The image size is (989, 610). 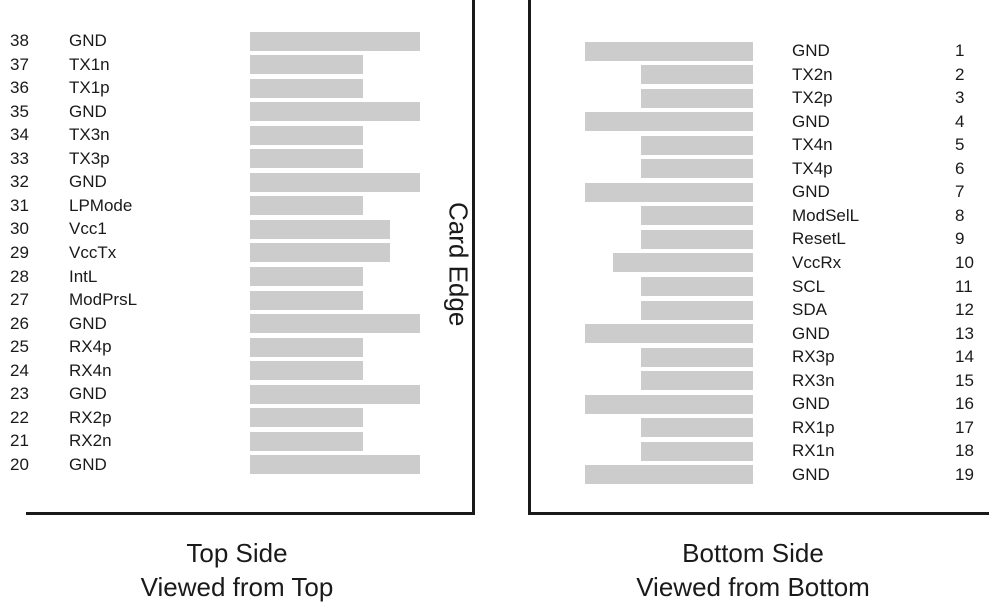 What do you see at coordinates (19, 111) in the screenshot?
I see `pin-number: 35` at bounding box center [19, 111].